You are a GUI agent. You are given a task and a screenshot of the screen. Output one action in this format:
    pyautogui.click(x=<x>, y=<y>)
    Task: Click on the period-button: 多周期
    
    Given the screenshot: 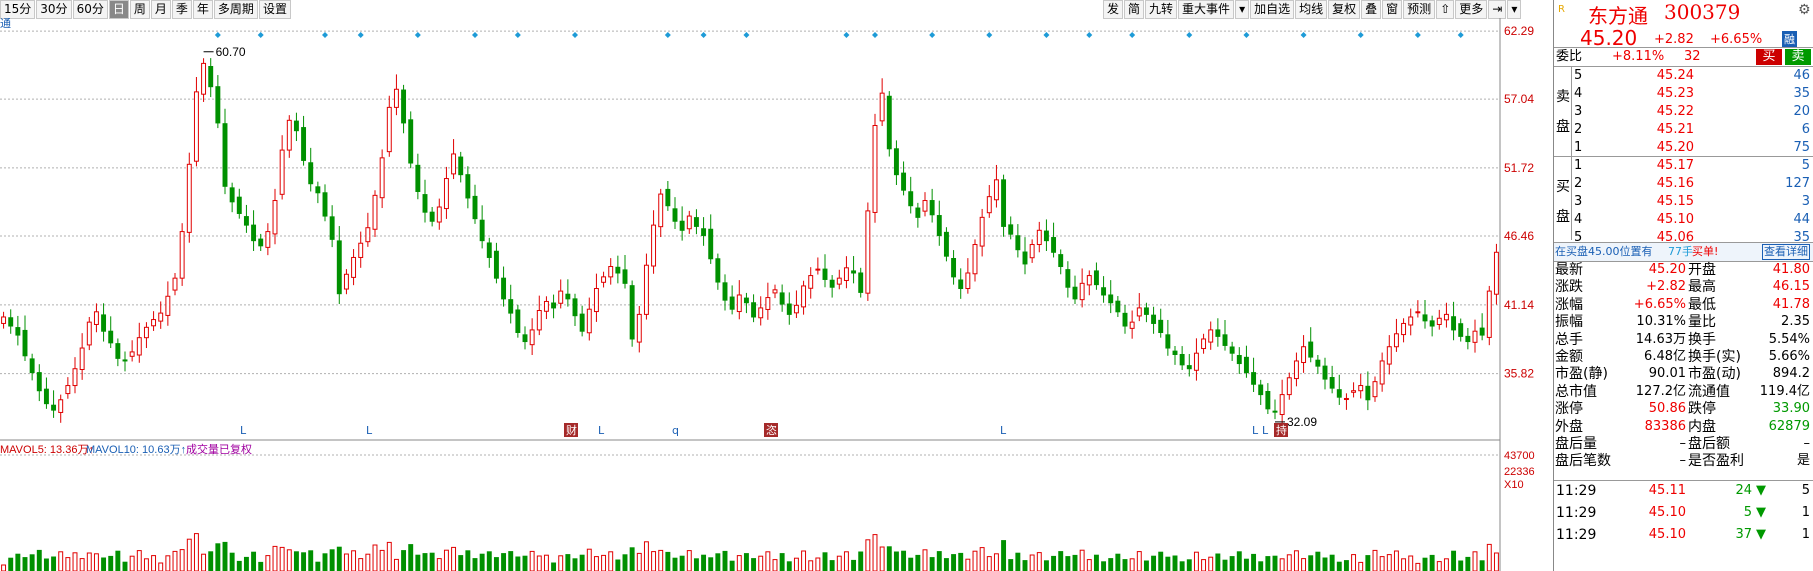 What is the action you would take?
    pyautogui.click(x=235, y=9)
    